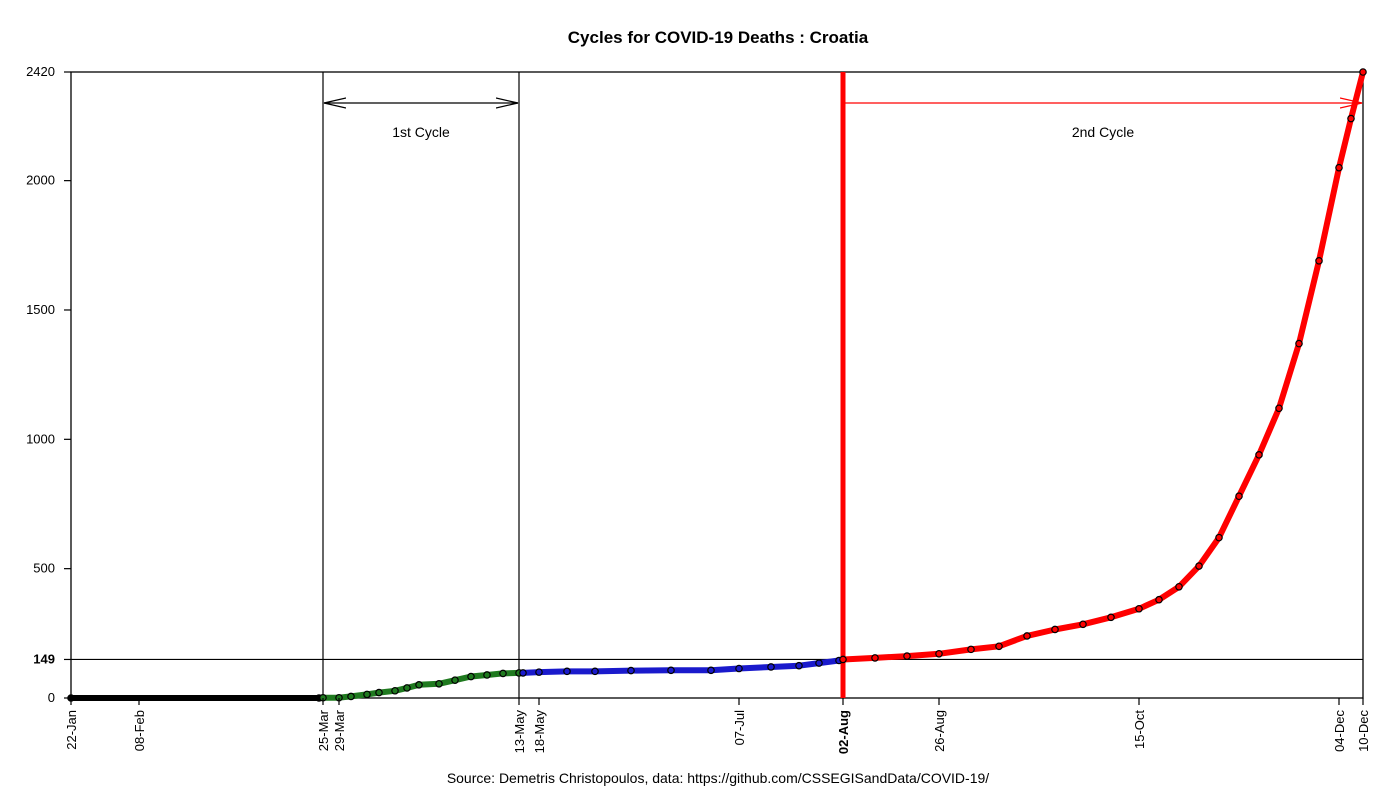 Image resolution: width=1400 pixels, height=788 pixels. What do you see at coordinates (44, 658) in the screenshot?
I see `y-tick-label: 149` at bounding box center [44, 658].